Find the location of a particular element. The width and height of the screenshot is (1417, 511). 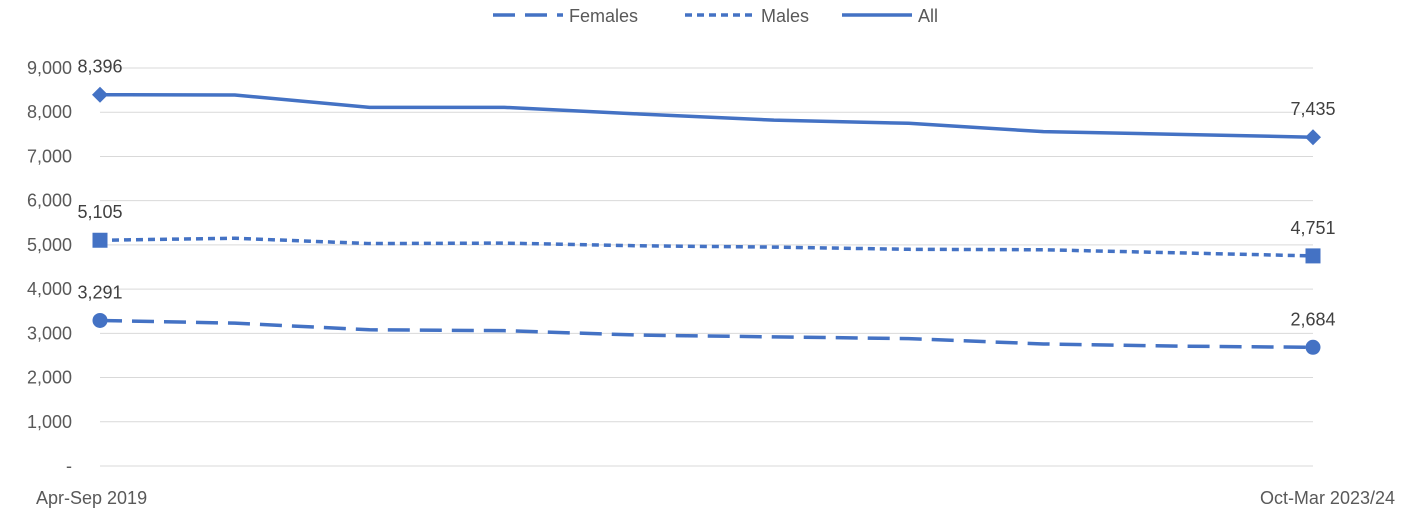

y-tick-label: 2,000 is located at coordinates (49, 378).